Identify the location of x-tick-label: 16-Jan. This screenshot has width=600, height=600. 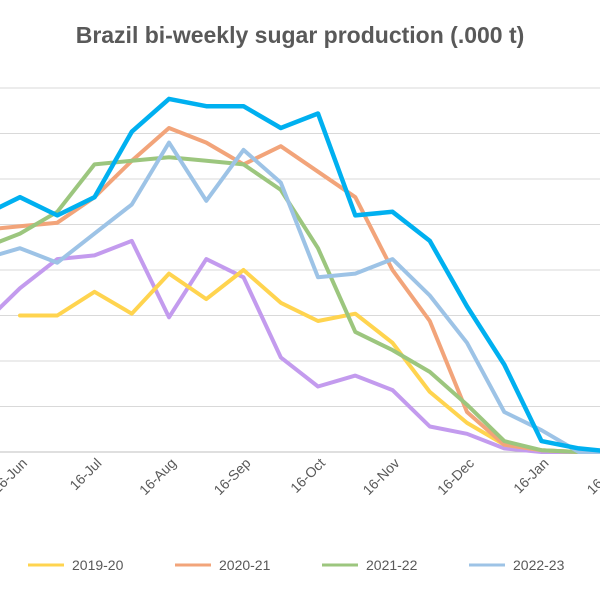
(531, 476).